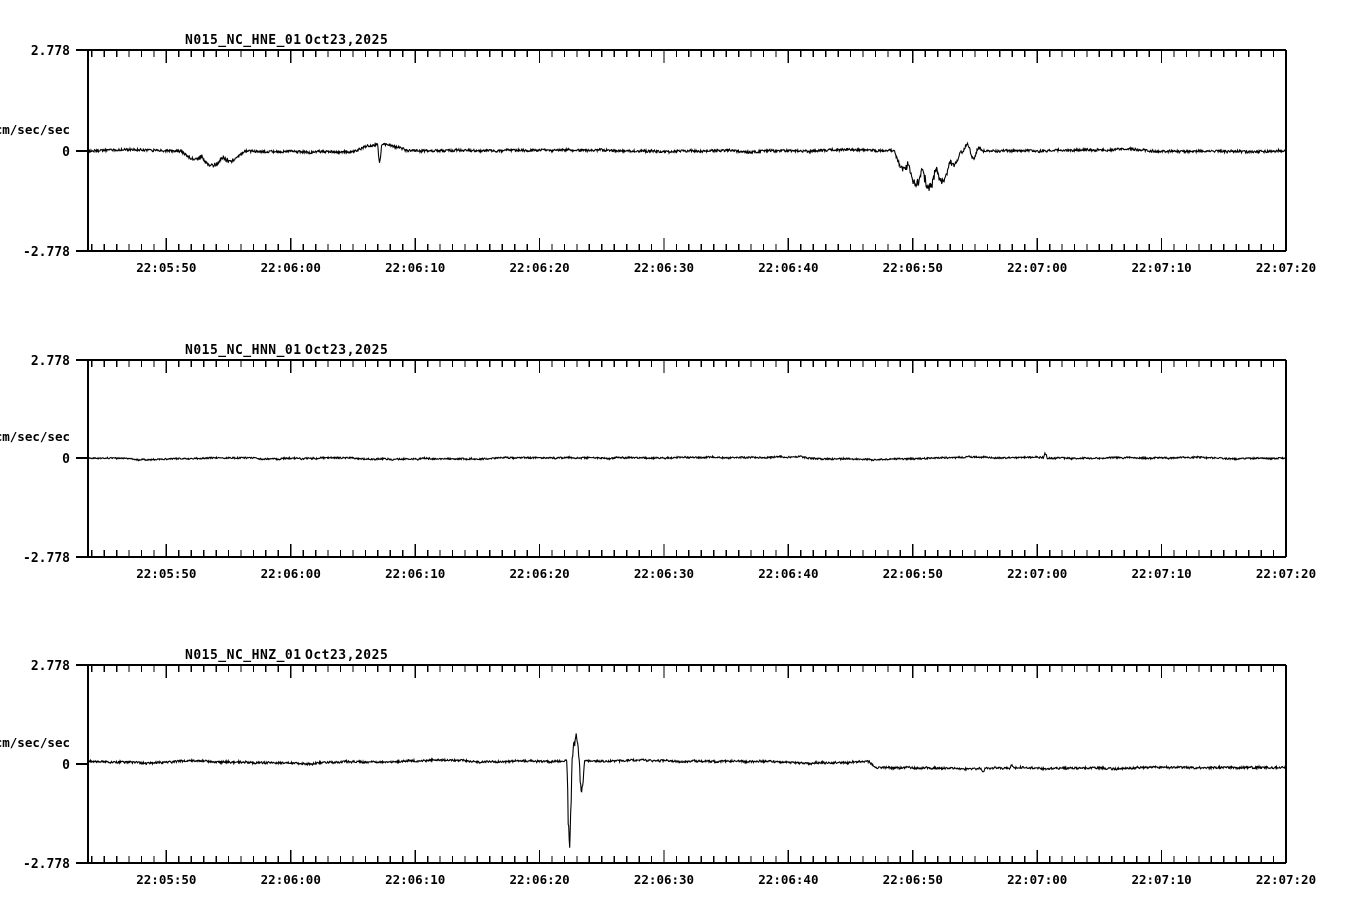 Image resolution: width=1358 pixels, height=924 pixels. Describe the element at coordinates (243, 350) in the screenshot. I see `trace-title: N015_NC_HNN_01` at that location.